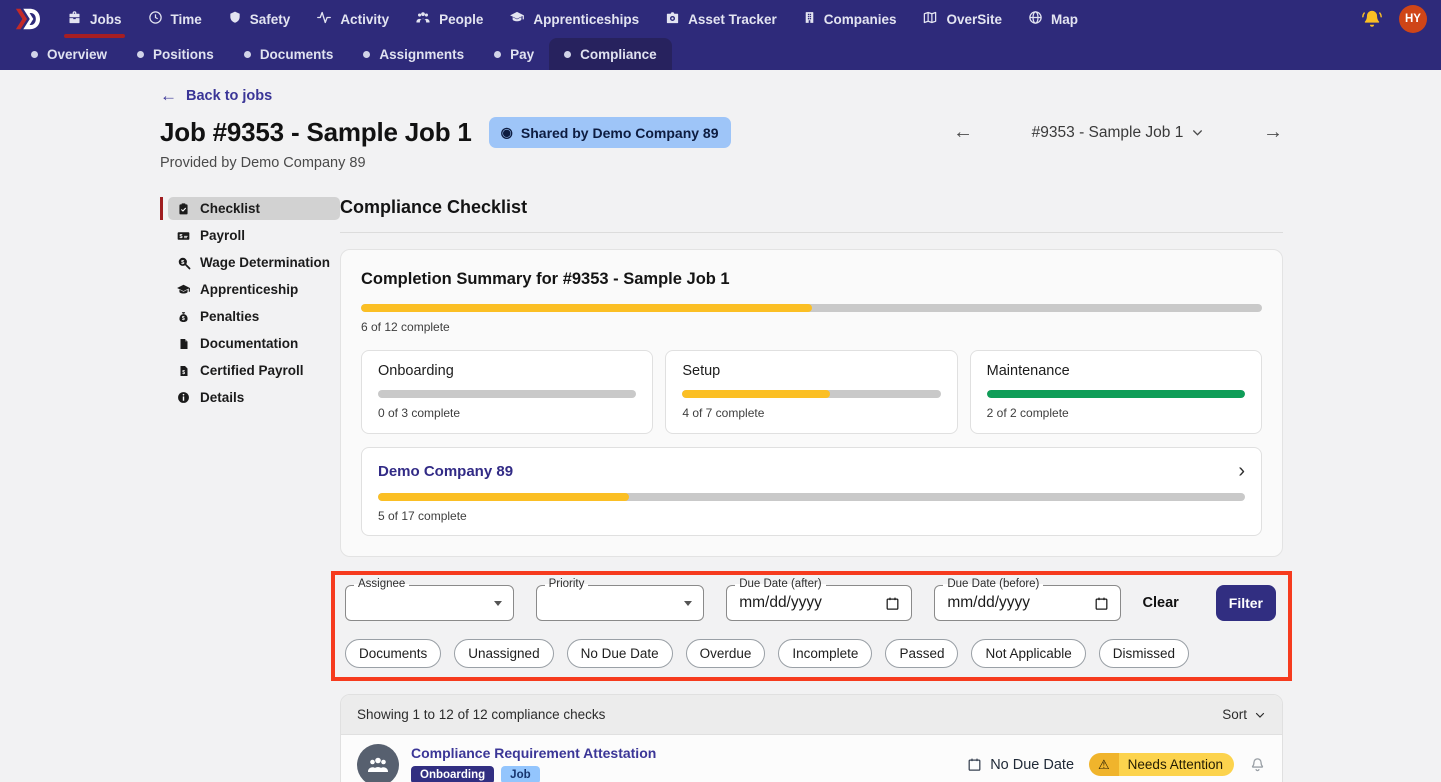  I want to click on apply-filter-button: Filter, so click(1246, 603).